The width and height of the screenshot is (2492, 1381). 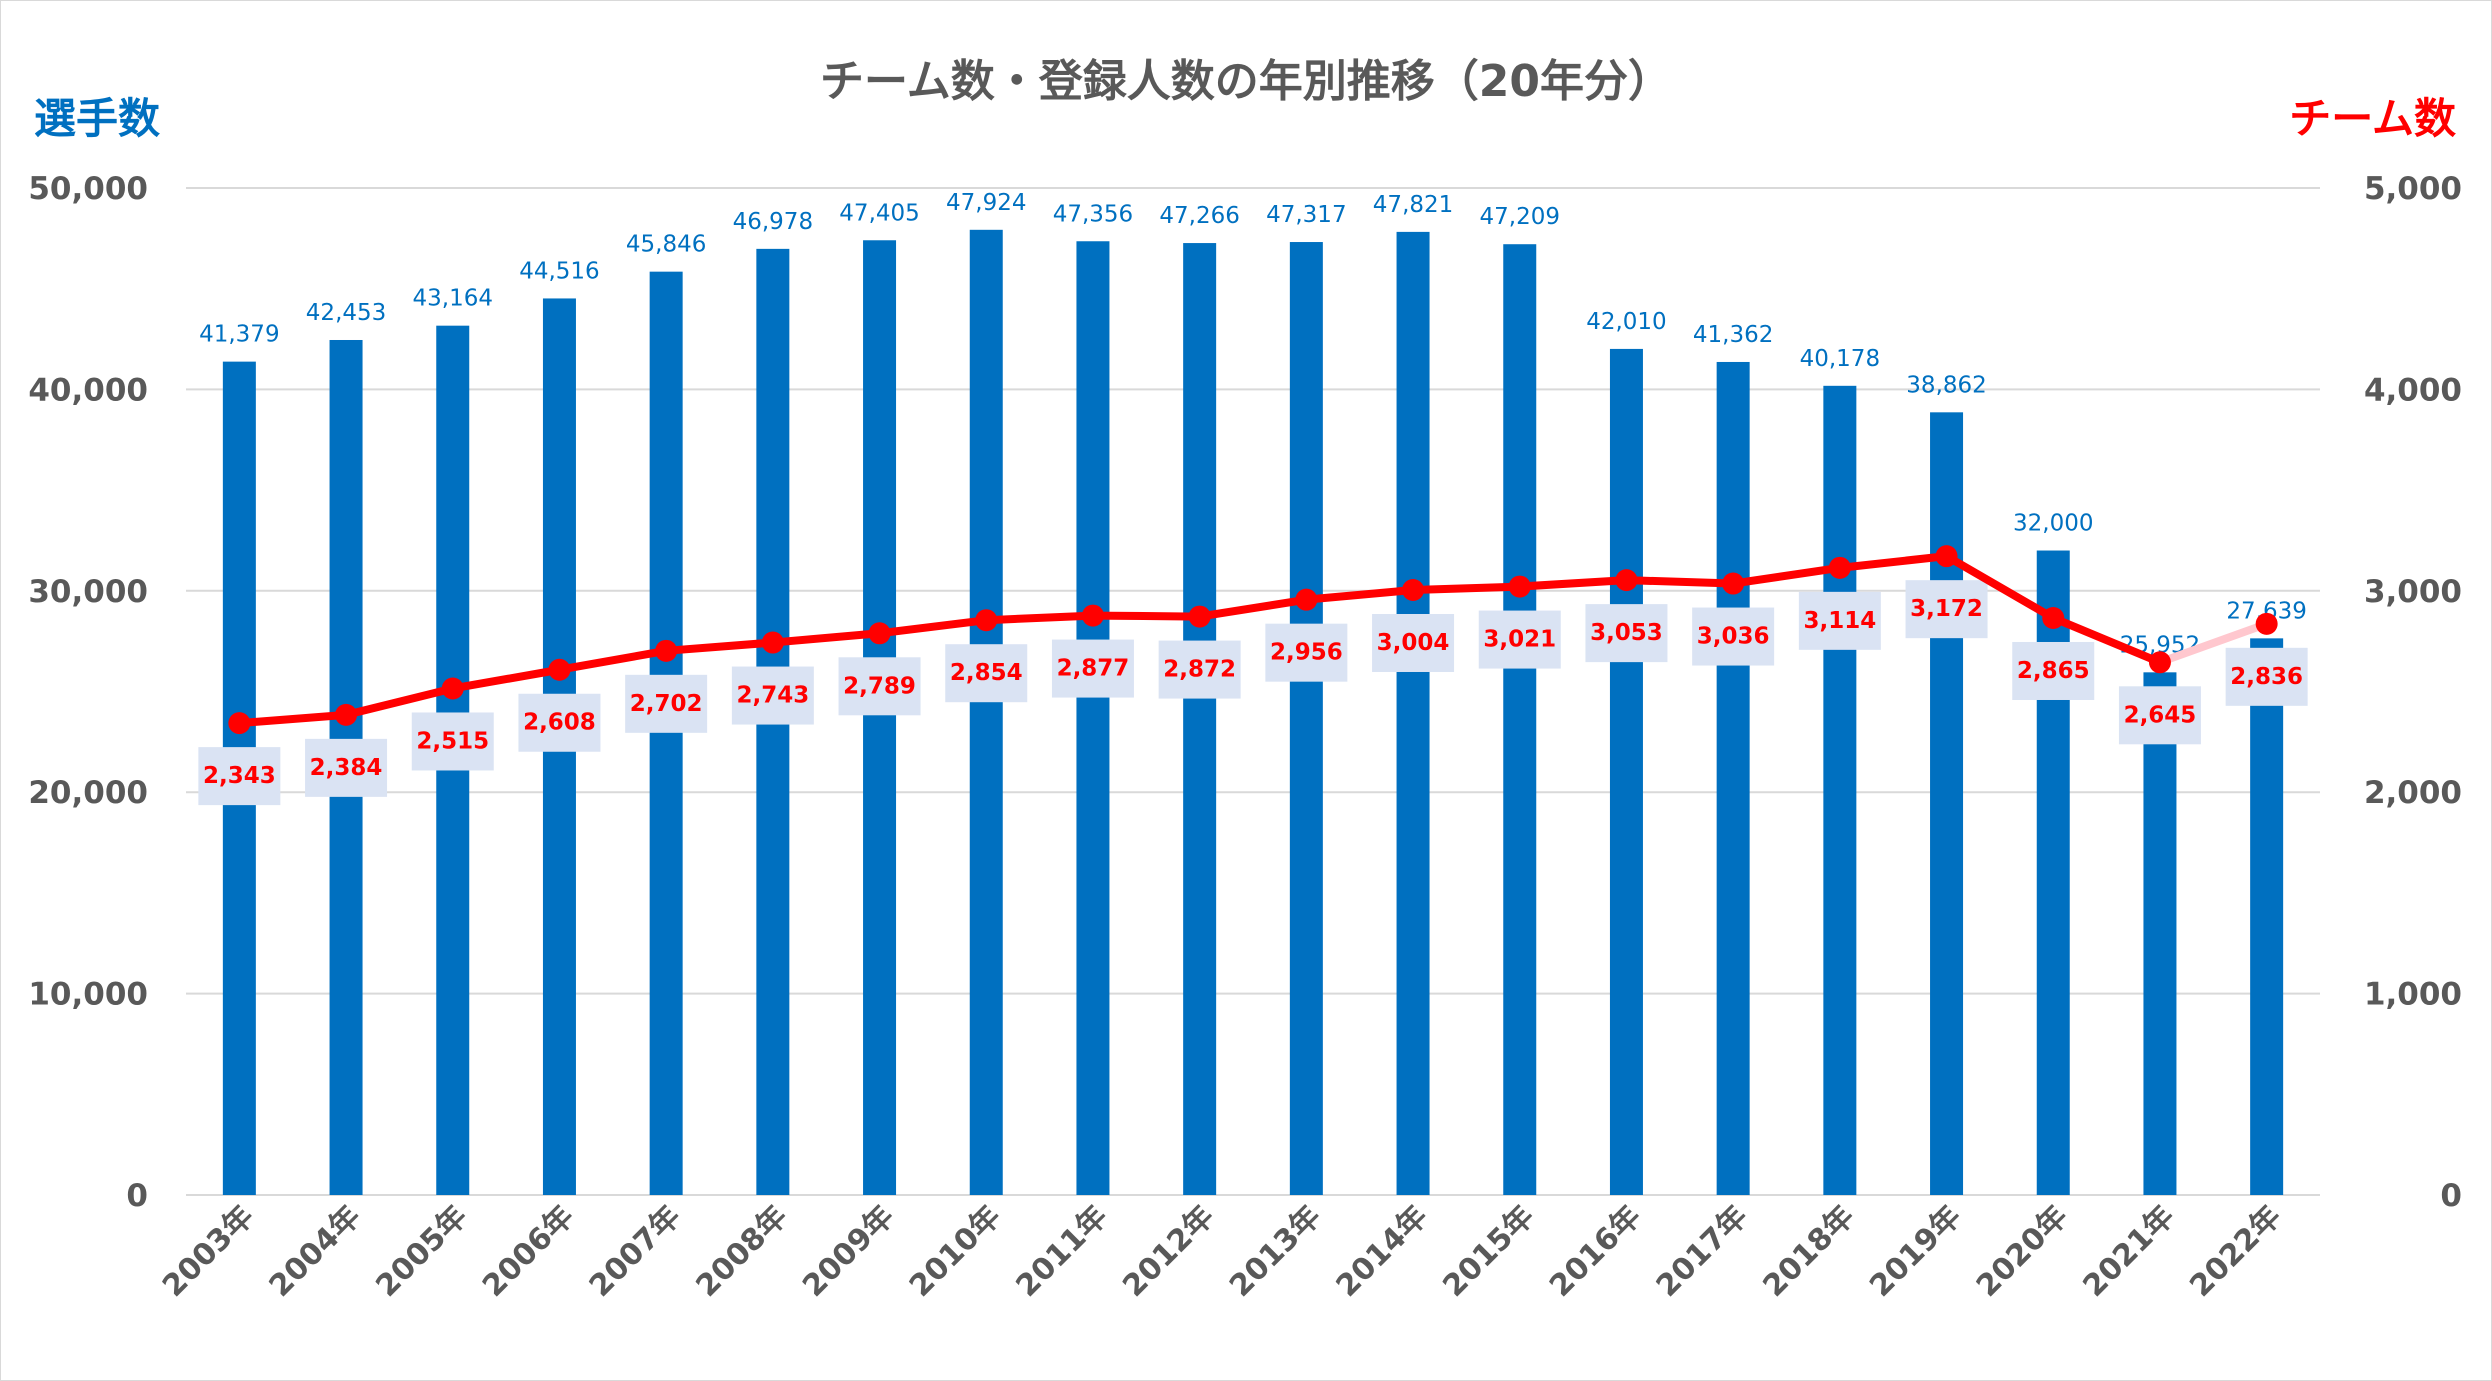 I want to click on bar-data-label: 41,362, so click(x=1733, y=335).